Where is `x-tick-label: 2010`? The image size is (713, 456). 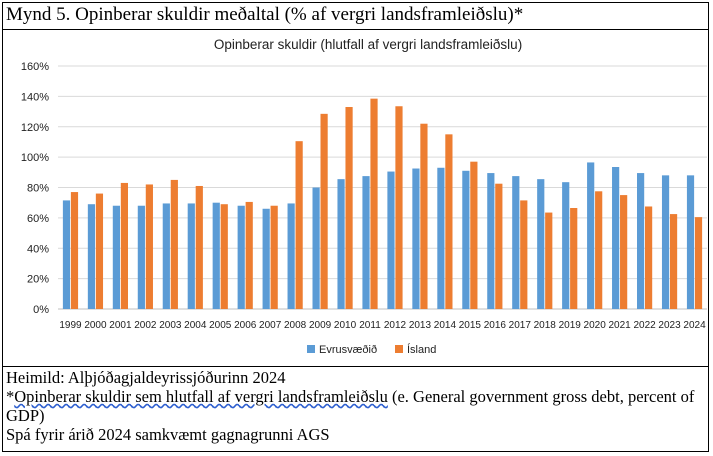
x-tick-label: 2010 is located at coordinates (345, 325).